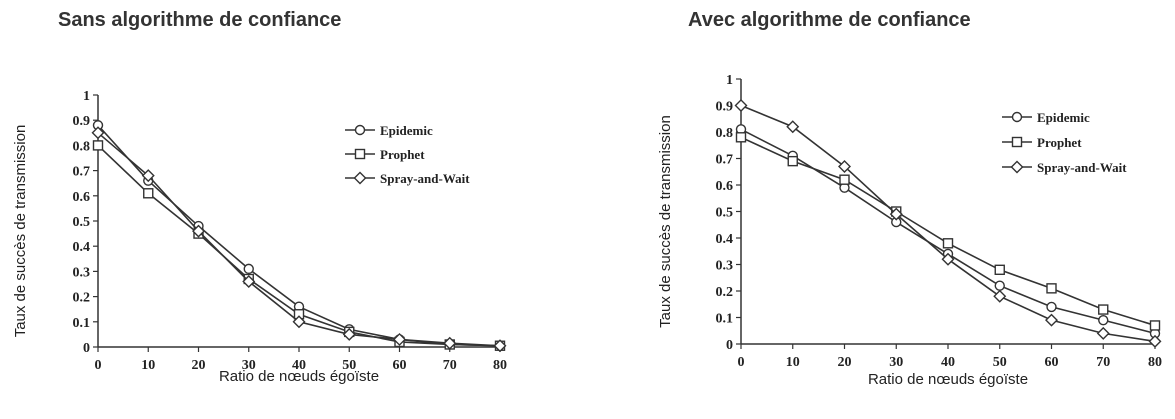 The width and height of the screenshot is (1175, 419). I want to click on legend-entry: Prophet, so click(385, 154).